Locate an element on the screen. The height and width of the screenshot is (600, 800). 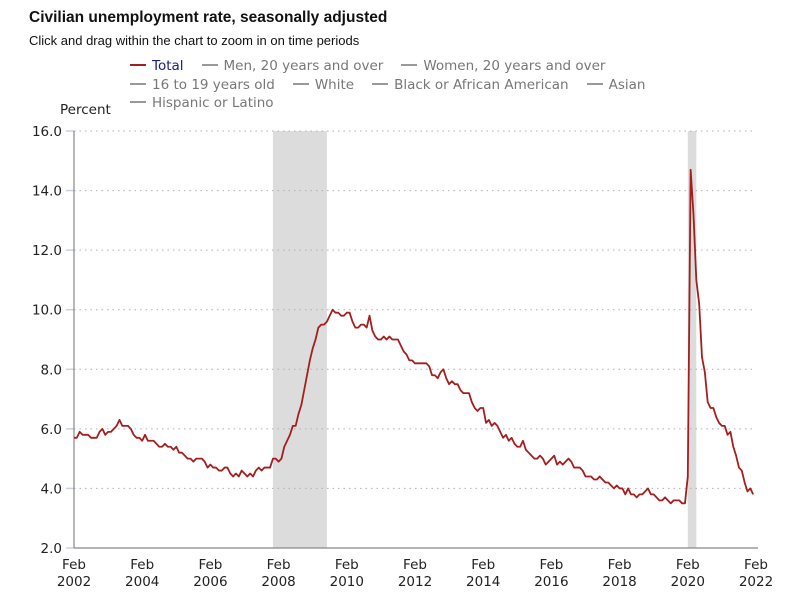
x-tick-label-year: 2002 is located at coordinates (74, 582).